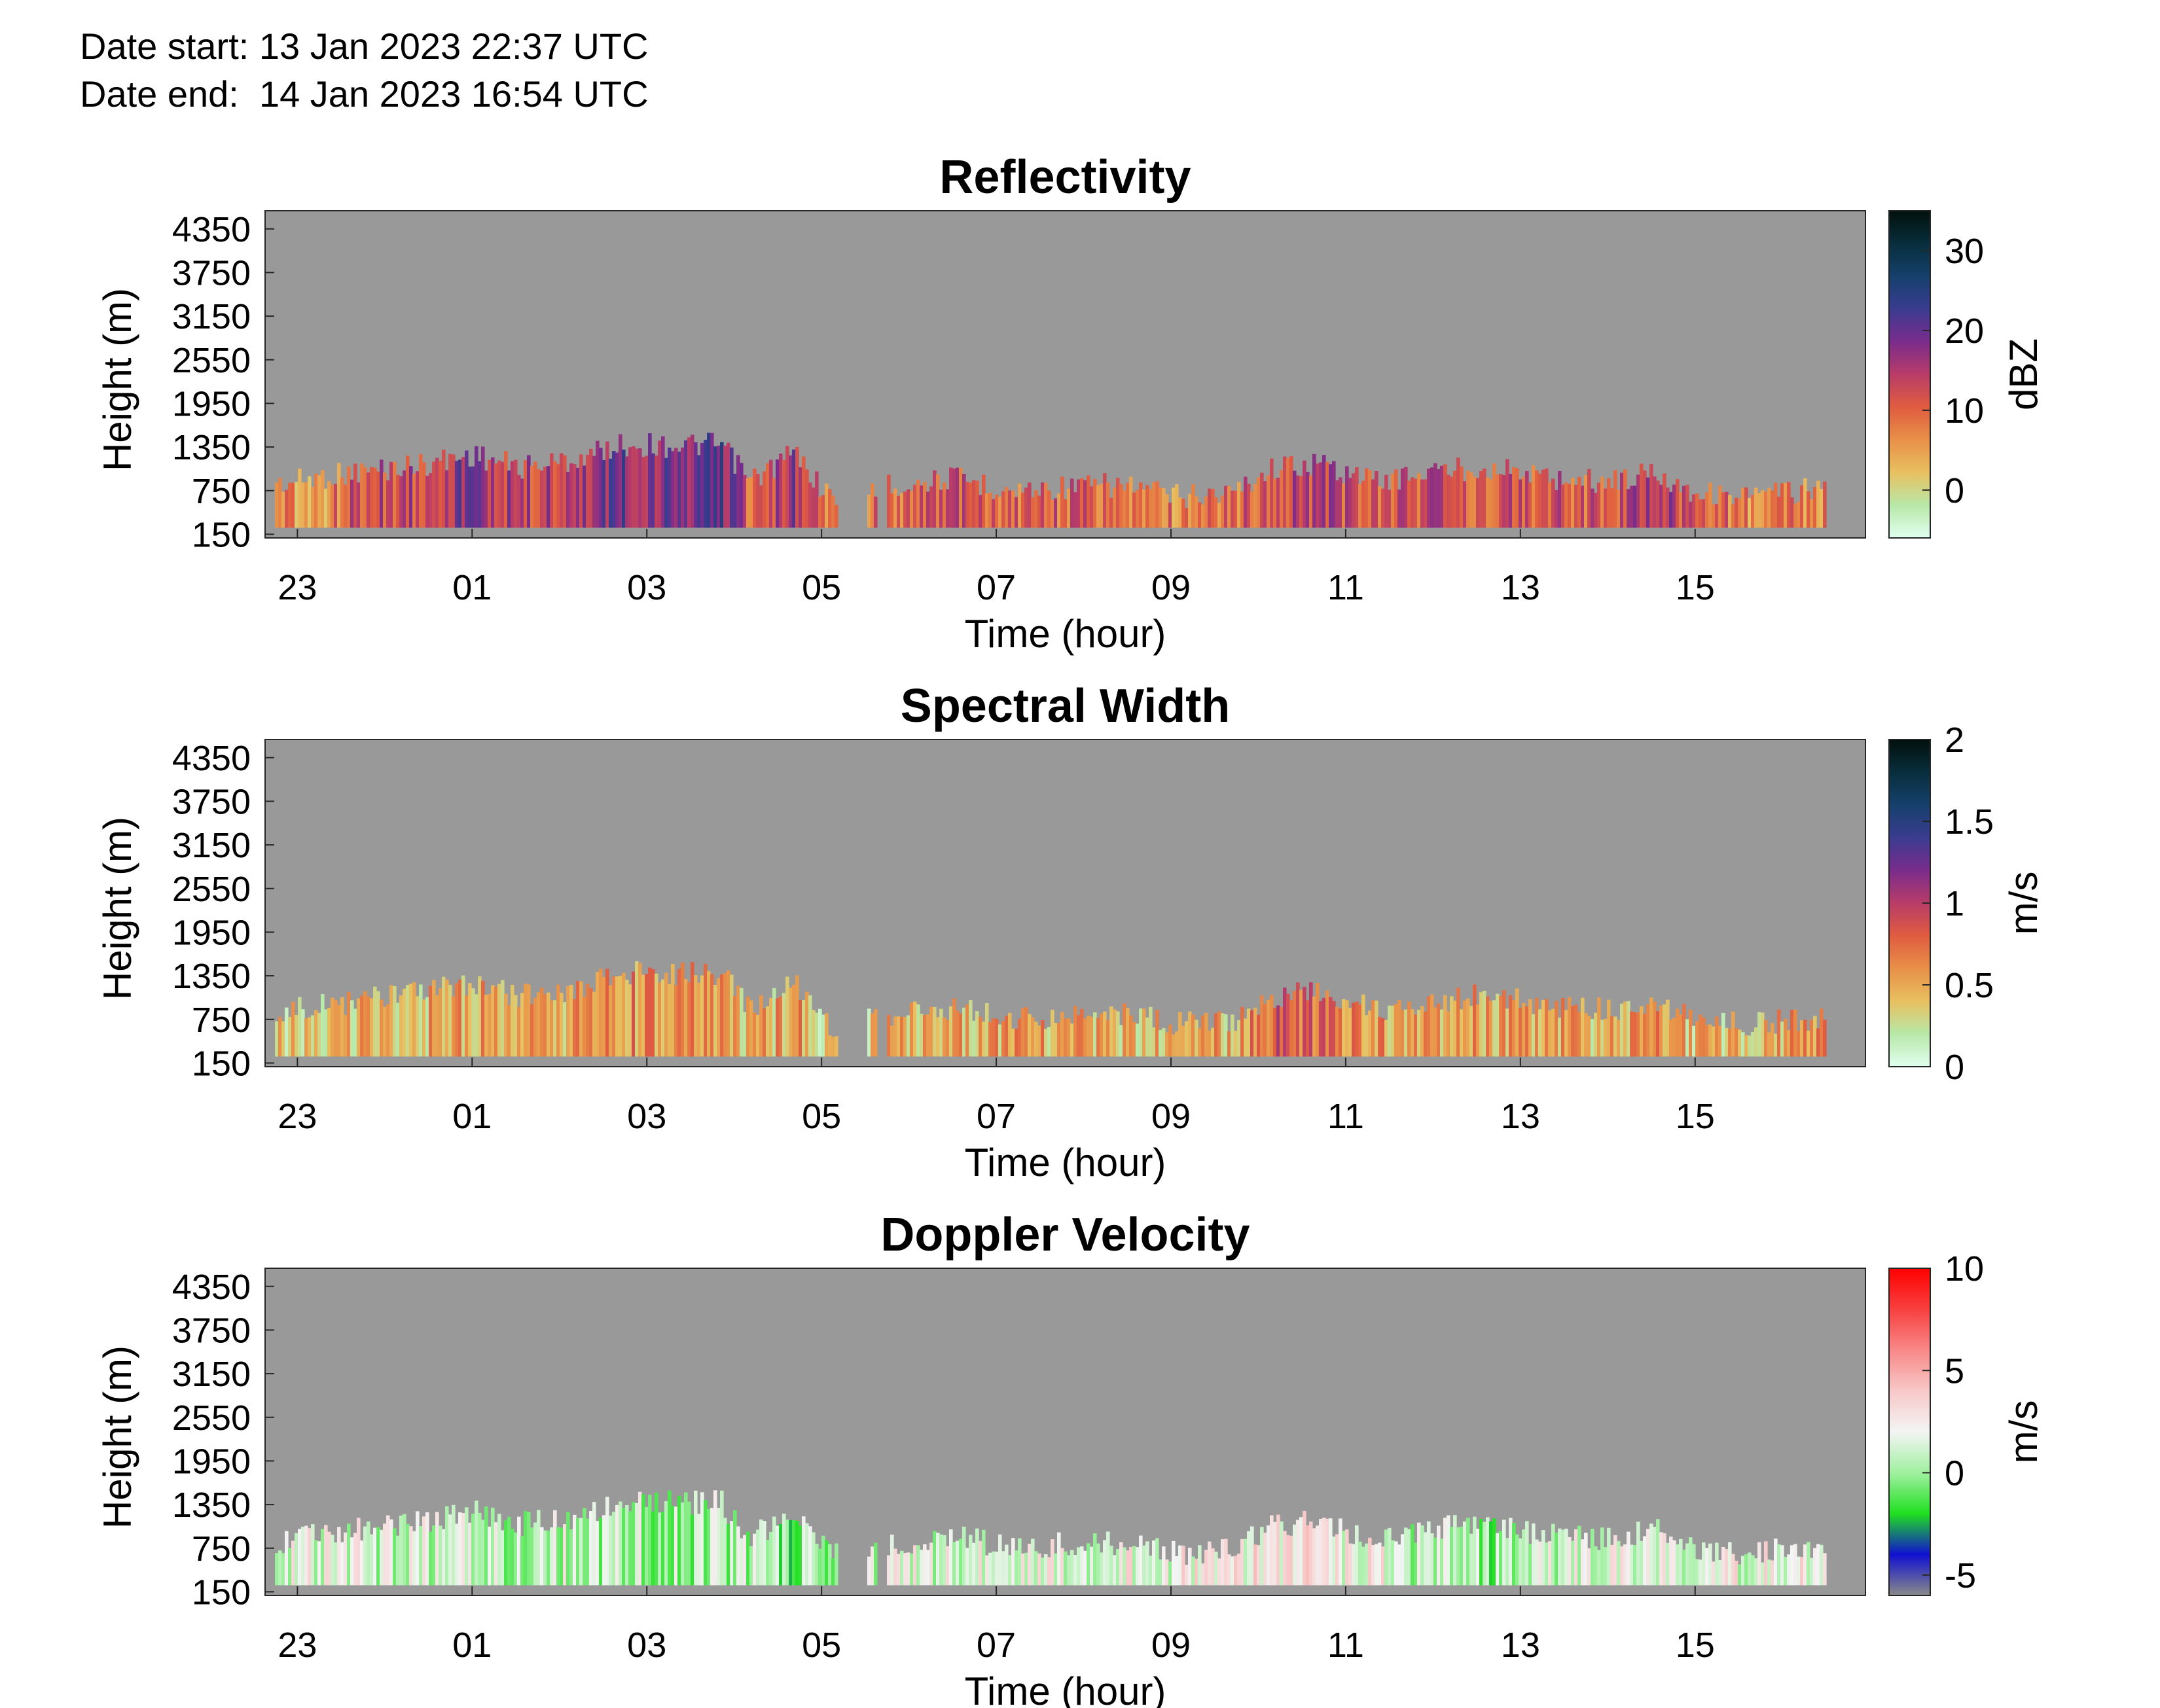  Describe the element at coordinates (472, 1117) in the screenshot. I see `x-tick-label: 01` at that location.